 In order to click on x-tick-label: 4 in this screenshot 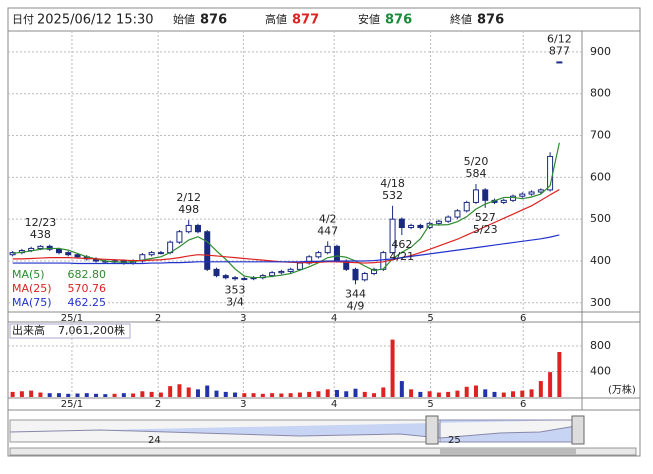, I will do `click(334, 404)`.